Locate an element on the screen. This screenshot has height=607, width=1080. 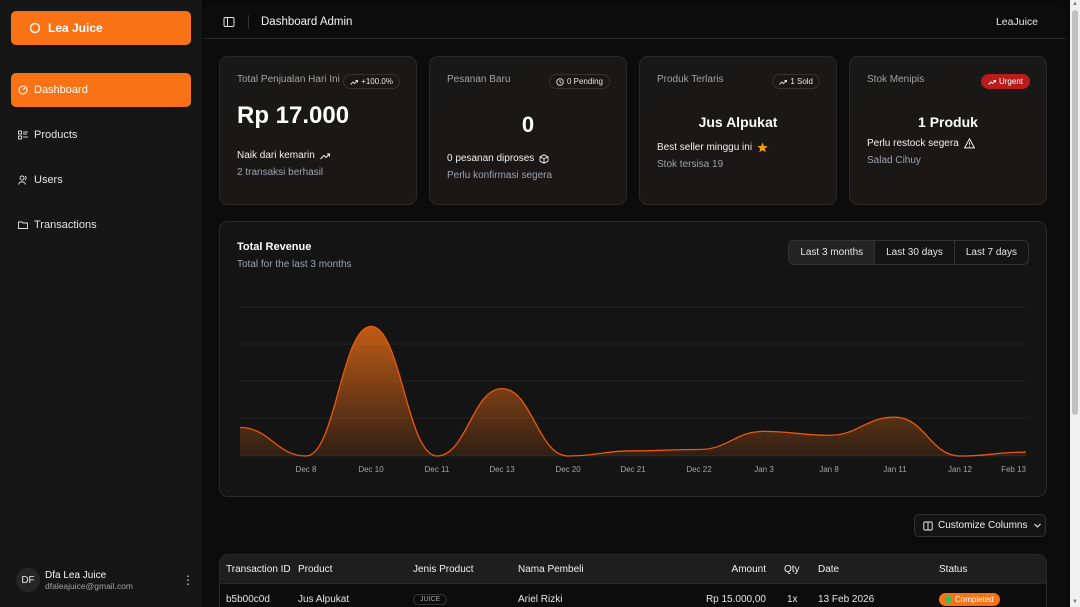
customize-columns-button: Customize Columns is located at coordinates (980, 525).